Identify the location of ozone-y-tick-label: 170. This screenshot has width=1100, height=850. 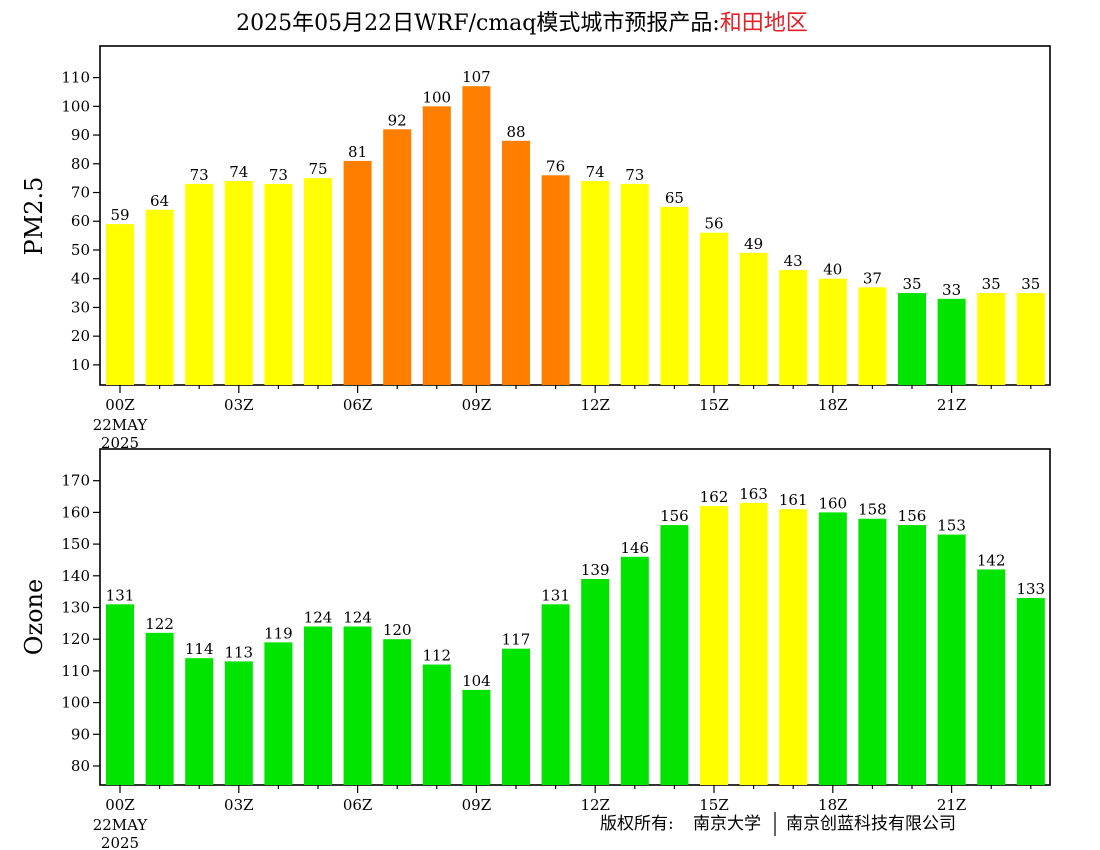
(75, 481).